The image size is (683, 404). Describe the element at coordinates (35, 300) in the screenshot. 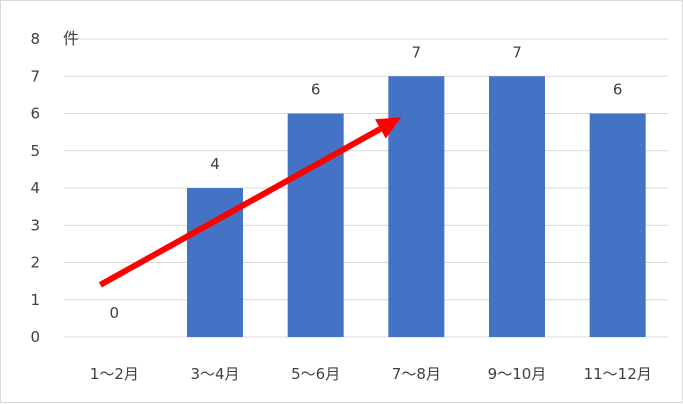

I see `y-tick-label: 1` at that location.